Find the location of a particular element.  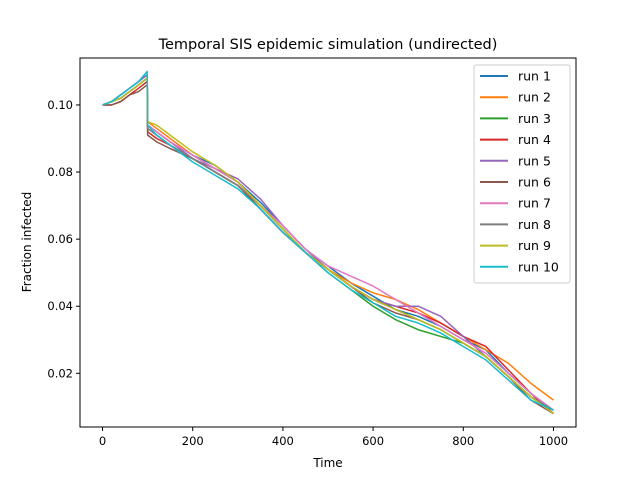

legend-label: run 4 is located at coordinates (534, 139).